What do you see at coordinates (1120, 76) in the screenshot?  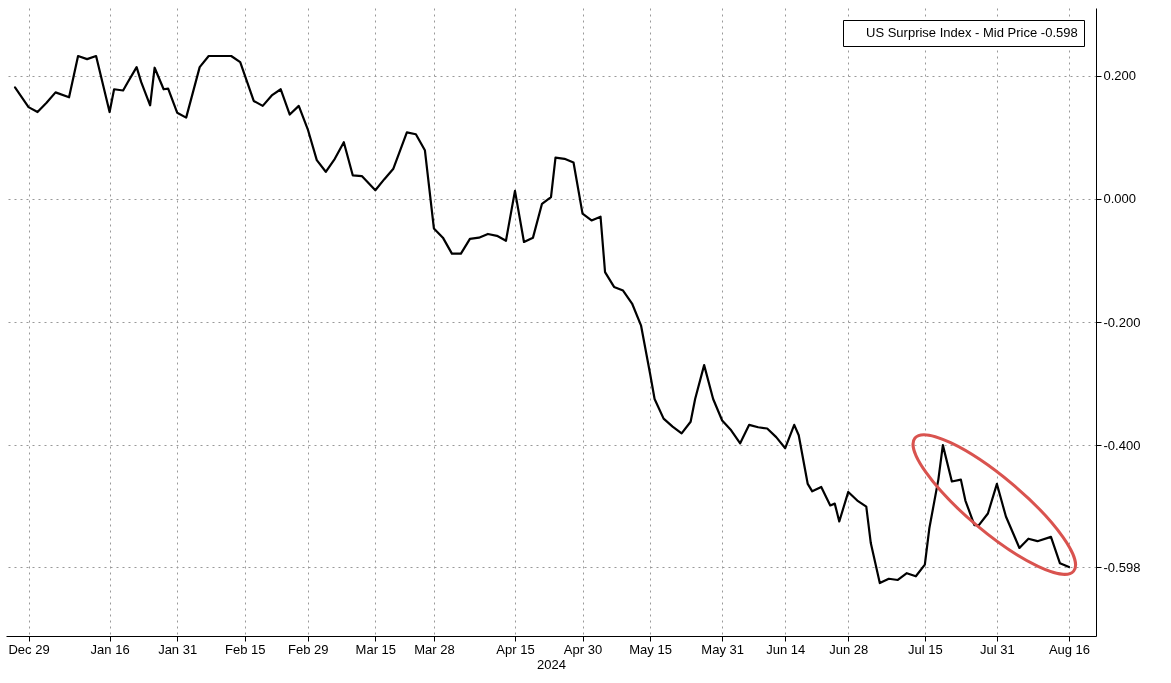 I see `y-tick-label: 0.200` at bounding box center [1120, 76].